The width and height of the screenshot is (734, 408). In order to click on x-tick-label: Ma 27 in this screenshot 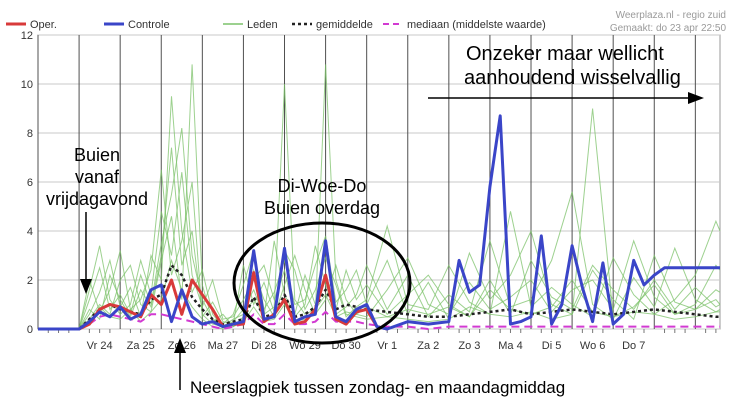, I will do `click(223, 346)`.